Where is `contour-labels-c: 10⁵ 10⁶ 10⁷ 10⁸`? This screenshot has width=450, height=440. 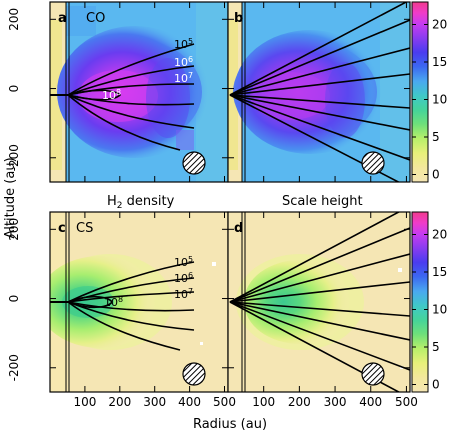
contour-labels-c: 10⁵ 10⁶ 10⁷ 10⁸ is located at coordinates (148, 282).